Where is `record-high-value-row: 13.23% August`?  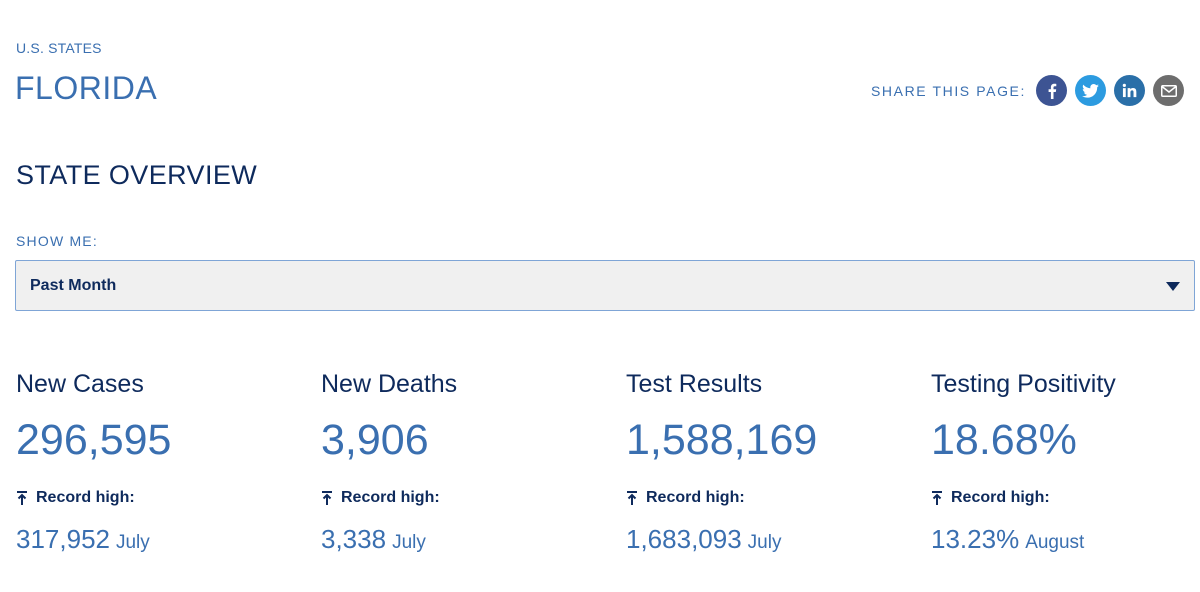
record-high-value-row: 13.23% August is located at coordinates (1007, 539).